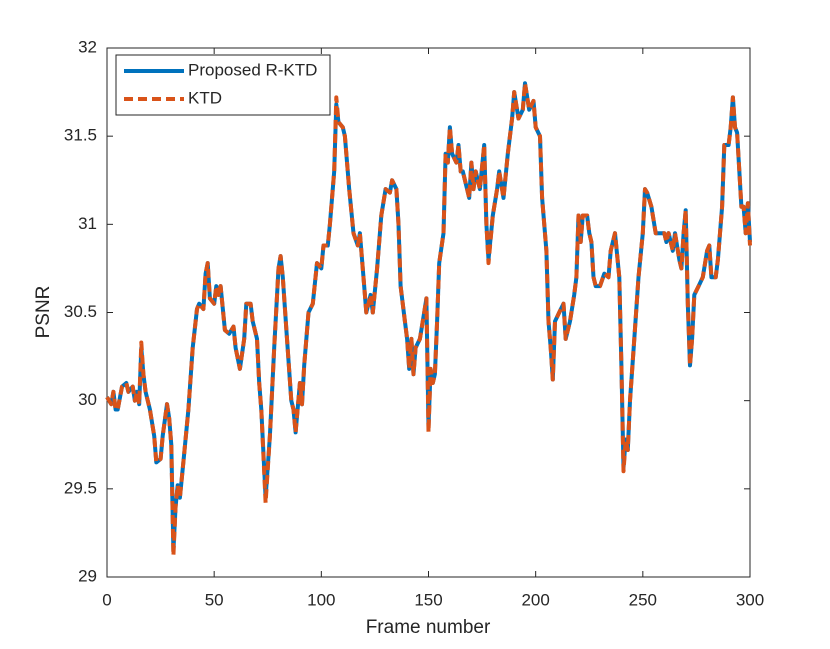 Image resolution: width=830 pixels, height=649 pixels. What do you see at coordinates (321, 599) in the screenshot?
I see `x-tick-label: 100` at bounding box center [321, 599].